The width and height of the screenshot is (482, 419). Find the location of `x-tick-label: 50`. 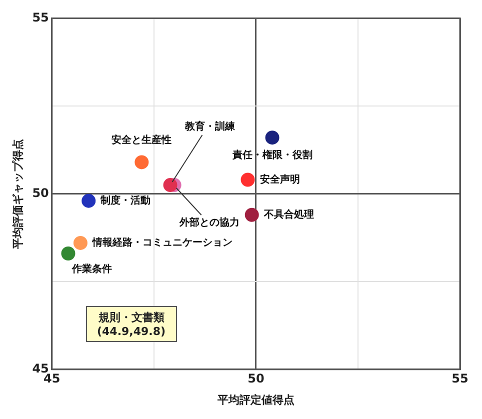

x-tick-label: 50 is located at coordinates (256, 379).